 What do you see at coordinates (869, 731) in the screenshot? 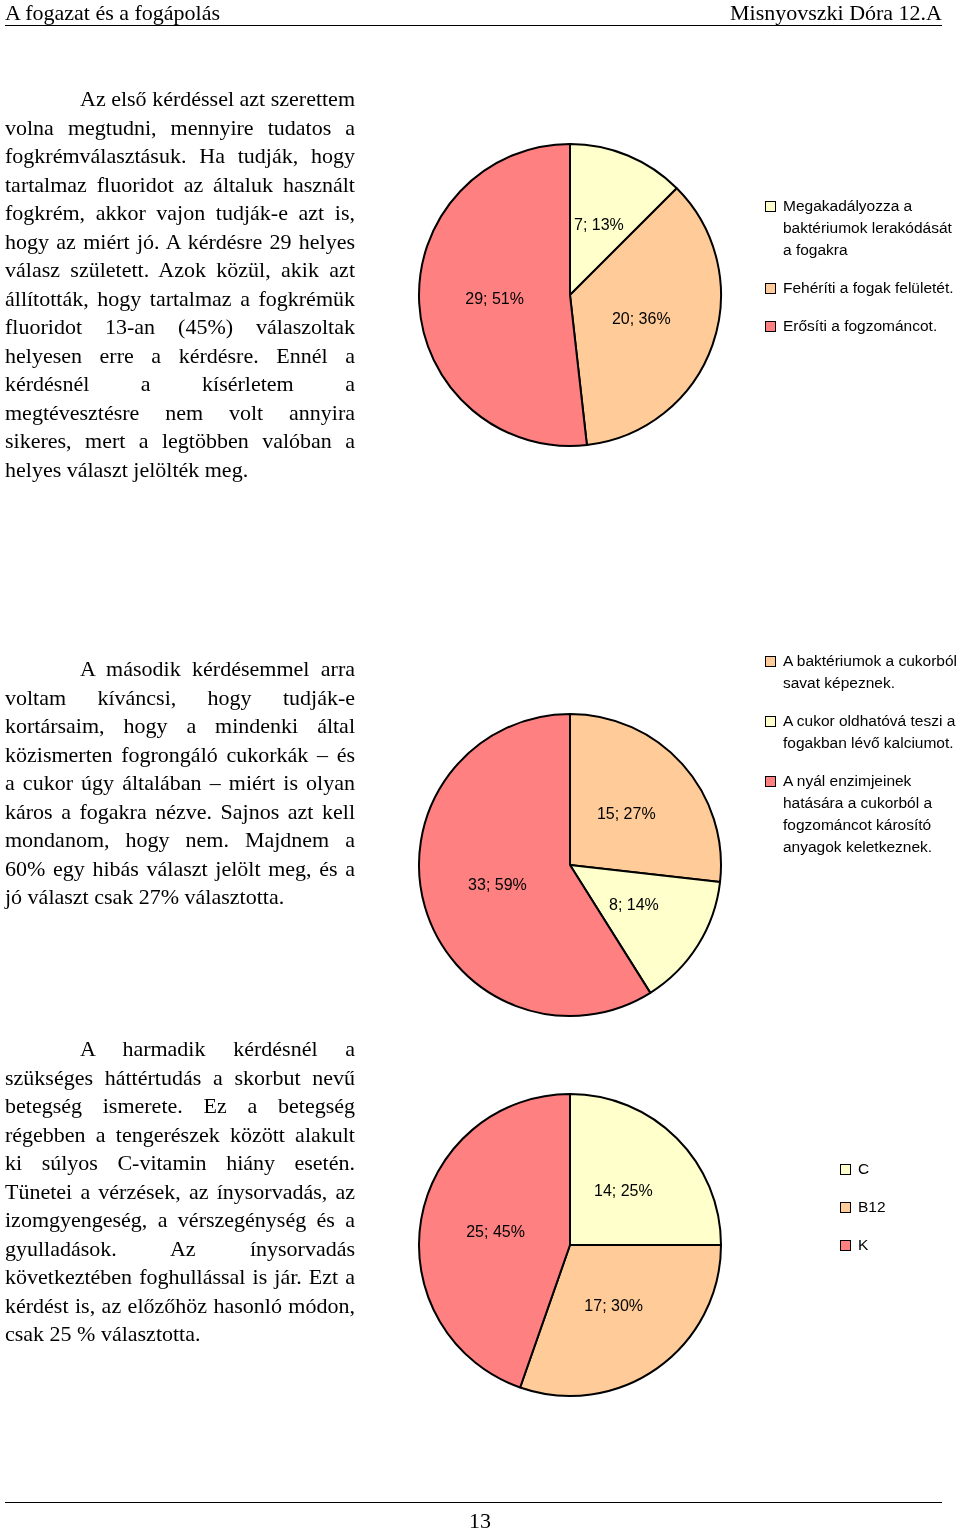
I see `legend-label: A cukor oldhatóvá teszi a fogakban lévő kalciumot.` at bounding box center [869, 731].